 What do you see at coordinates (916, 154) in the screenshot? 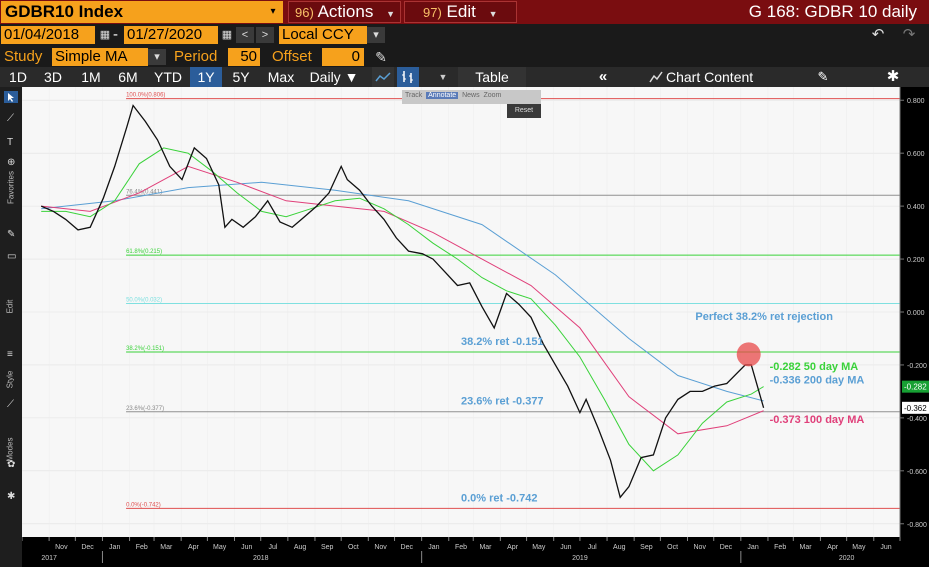
I see `y-tick-label: 0.600` at bounding box center [916, 154].